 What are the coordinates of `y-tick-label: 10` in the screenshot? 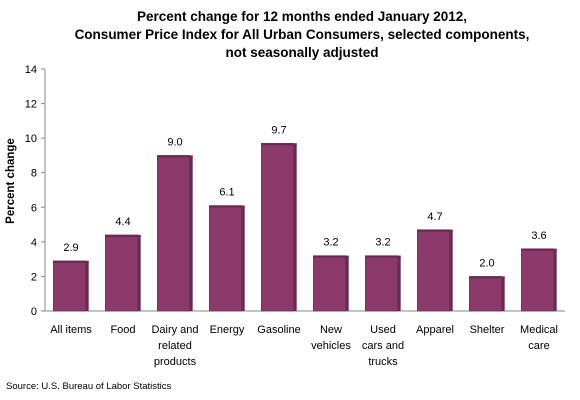 It's located at (31, 139).